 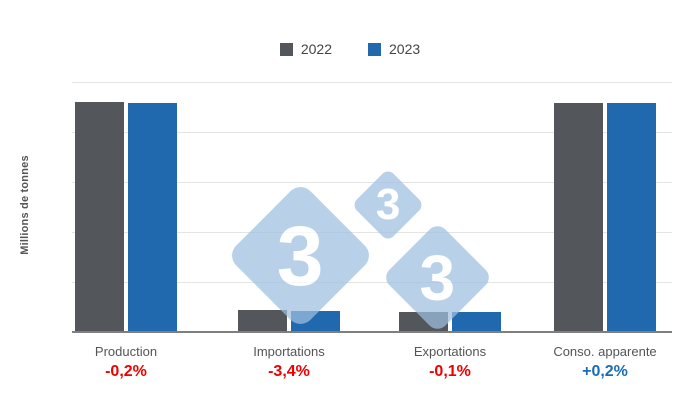 I want to click on bar-2023-conso-apparente, so click(x=631, y=217).